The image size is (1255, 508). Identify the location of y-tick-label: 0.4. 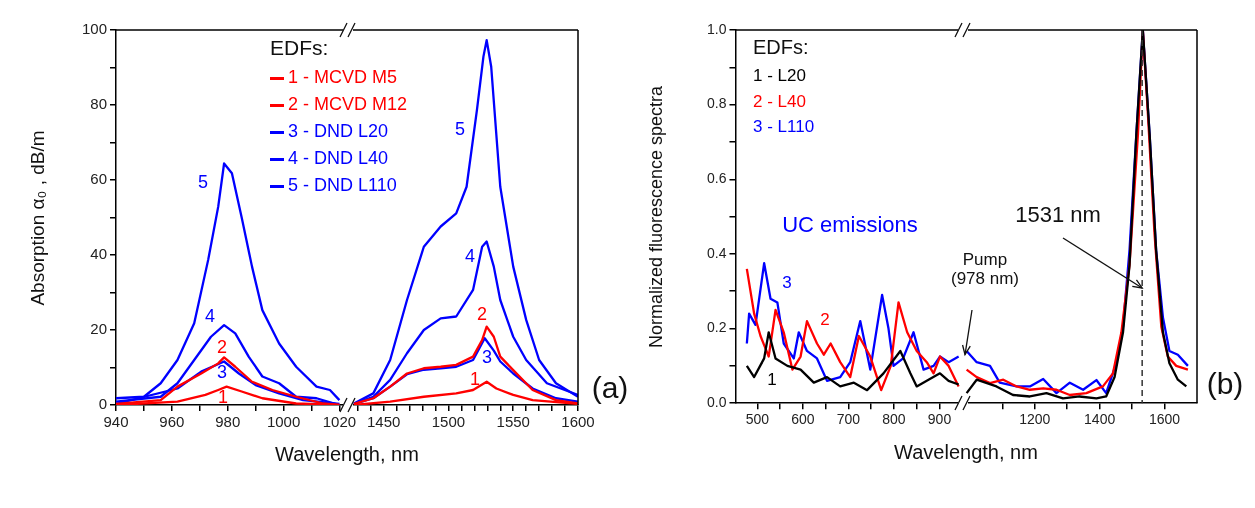
(716, 252).